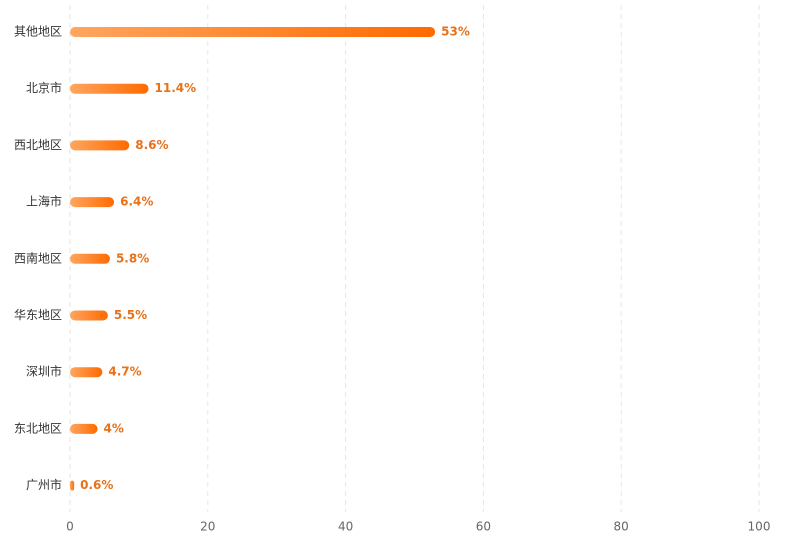 The image size is (797, 550). Describe the element at coordinates (176, 88) in the screenshot. I see `value-label: 11.4%` at that location.